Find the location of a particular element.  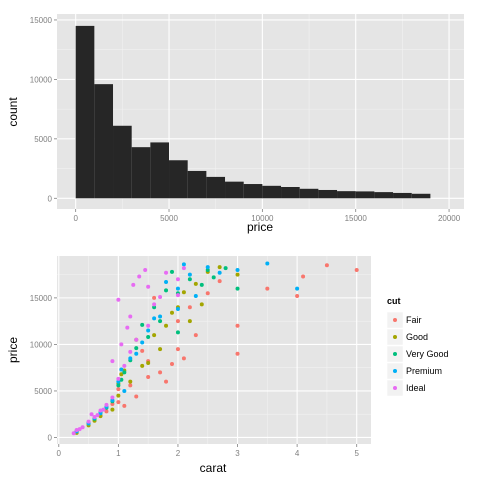

histogram-x-tick-label: 0 is located at coordinates (75, 218).